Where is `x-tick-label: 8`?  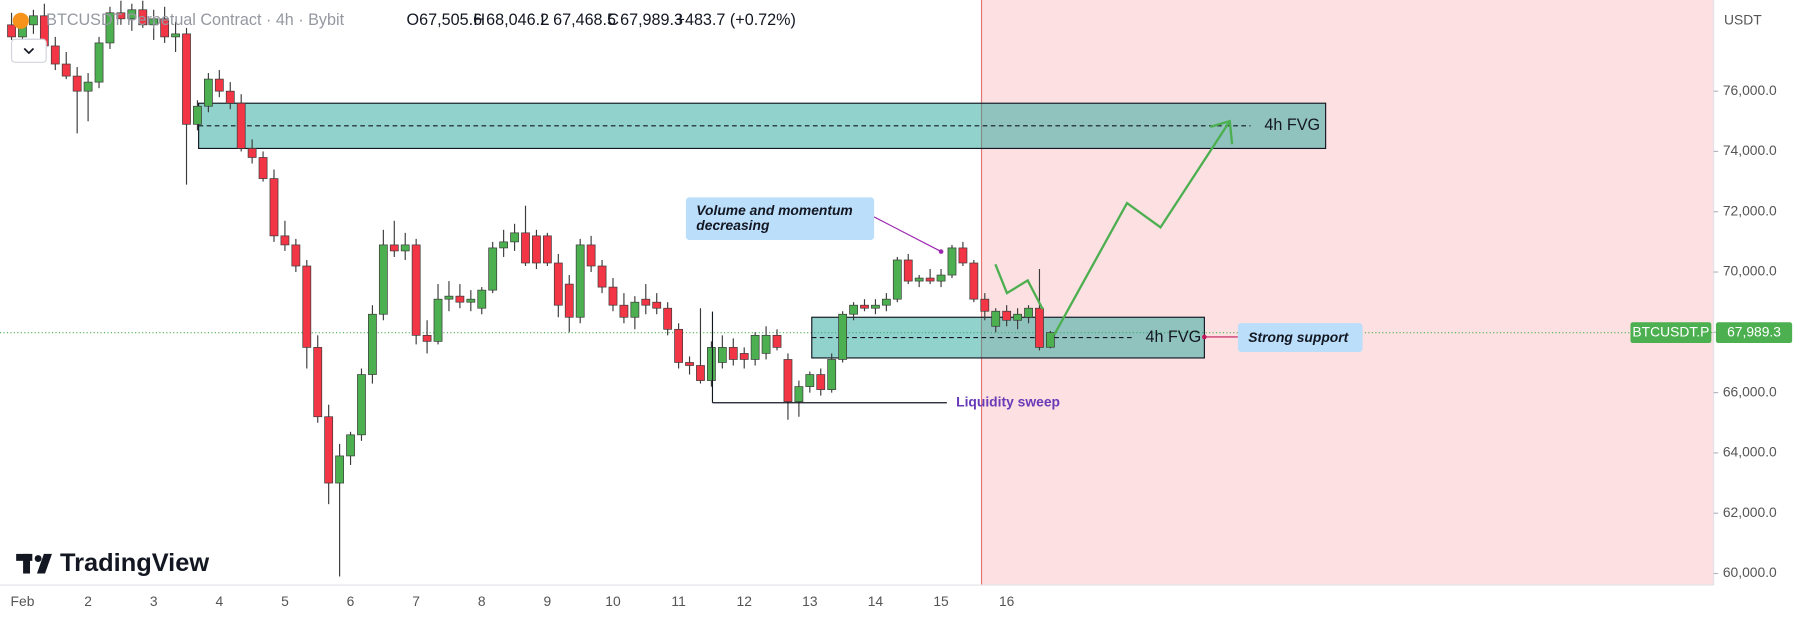
x-tick-label: 8 is located at coordinates (482, 601).